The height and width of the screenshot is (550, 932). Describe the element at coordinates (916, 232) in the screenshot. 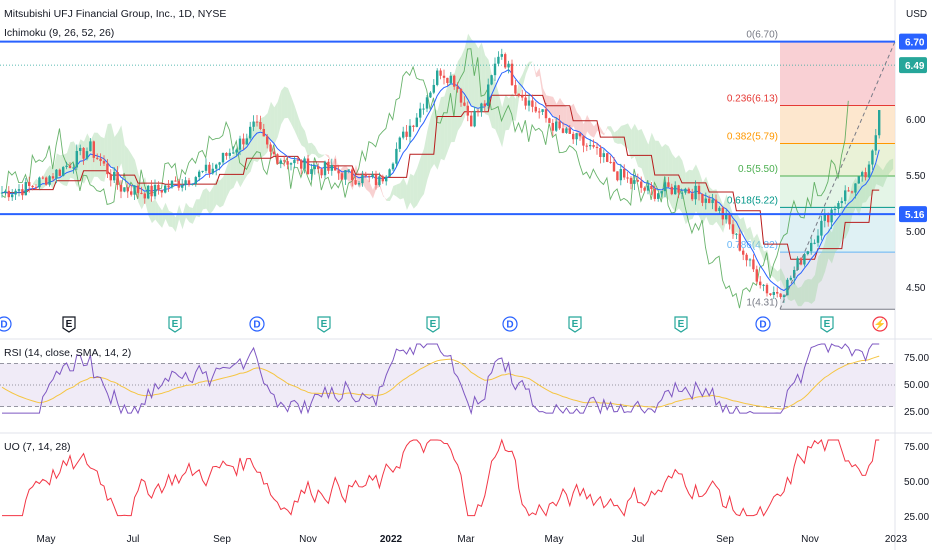

I see `price-axis-tick: 5.00` at that location.